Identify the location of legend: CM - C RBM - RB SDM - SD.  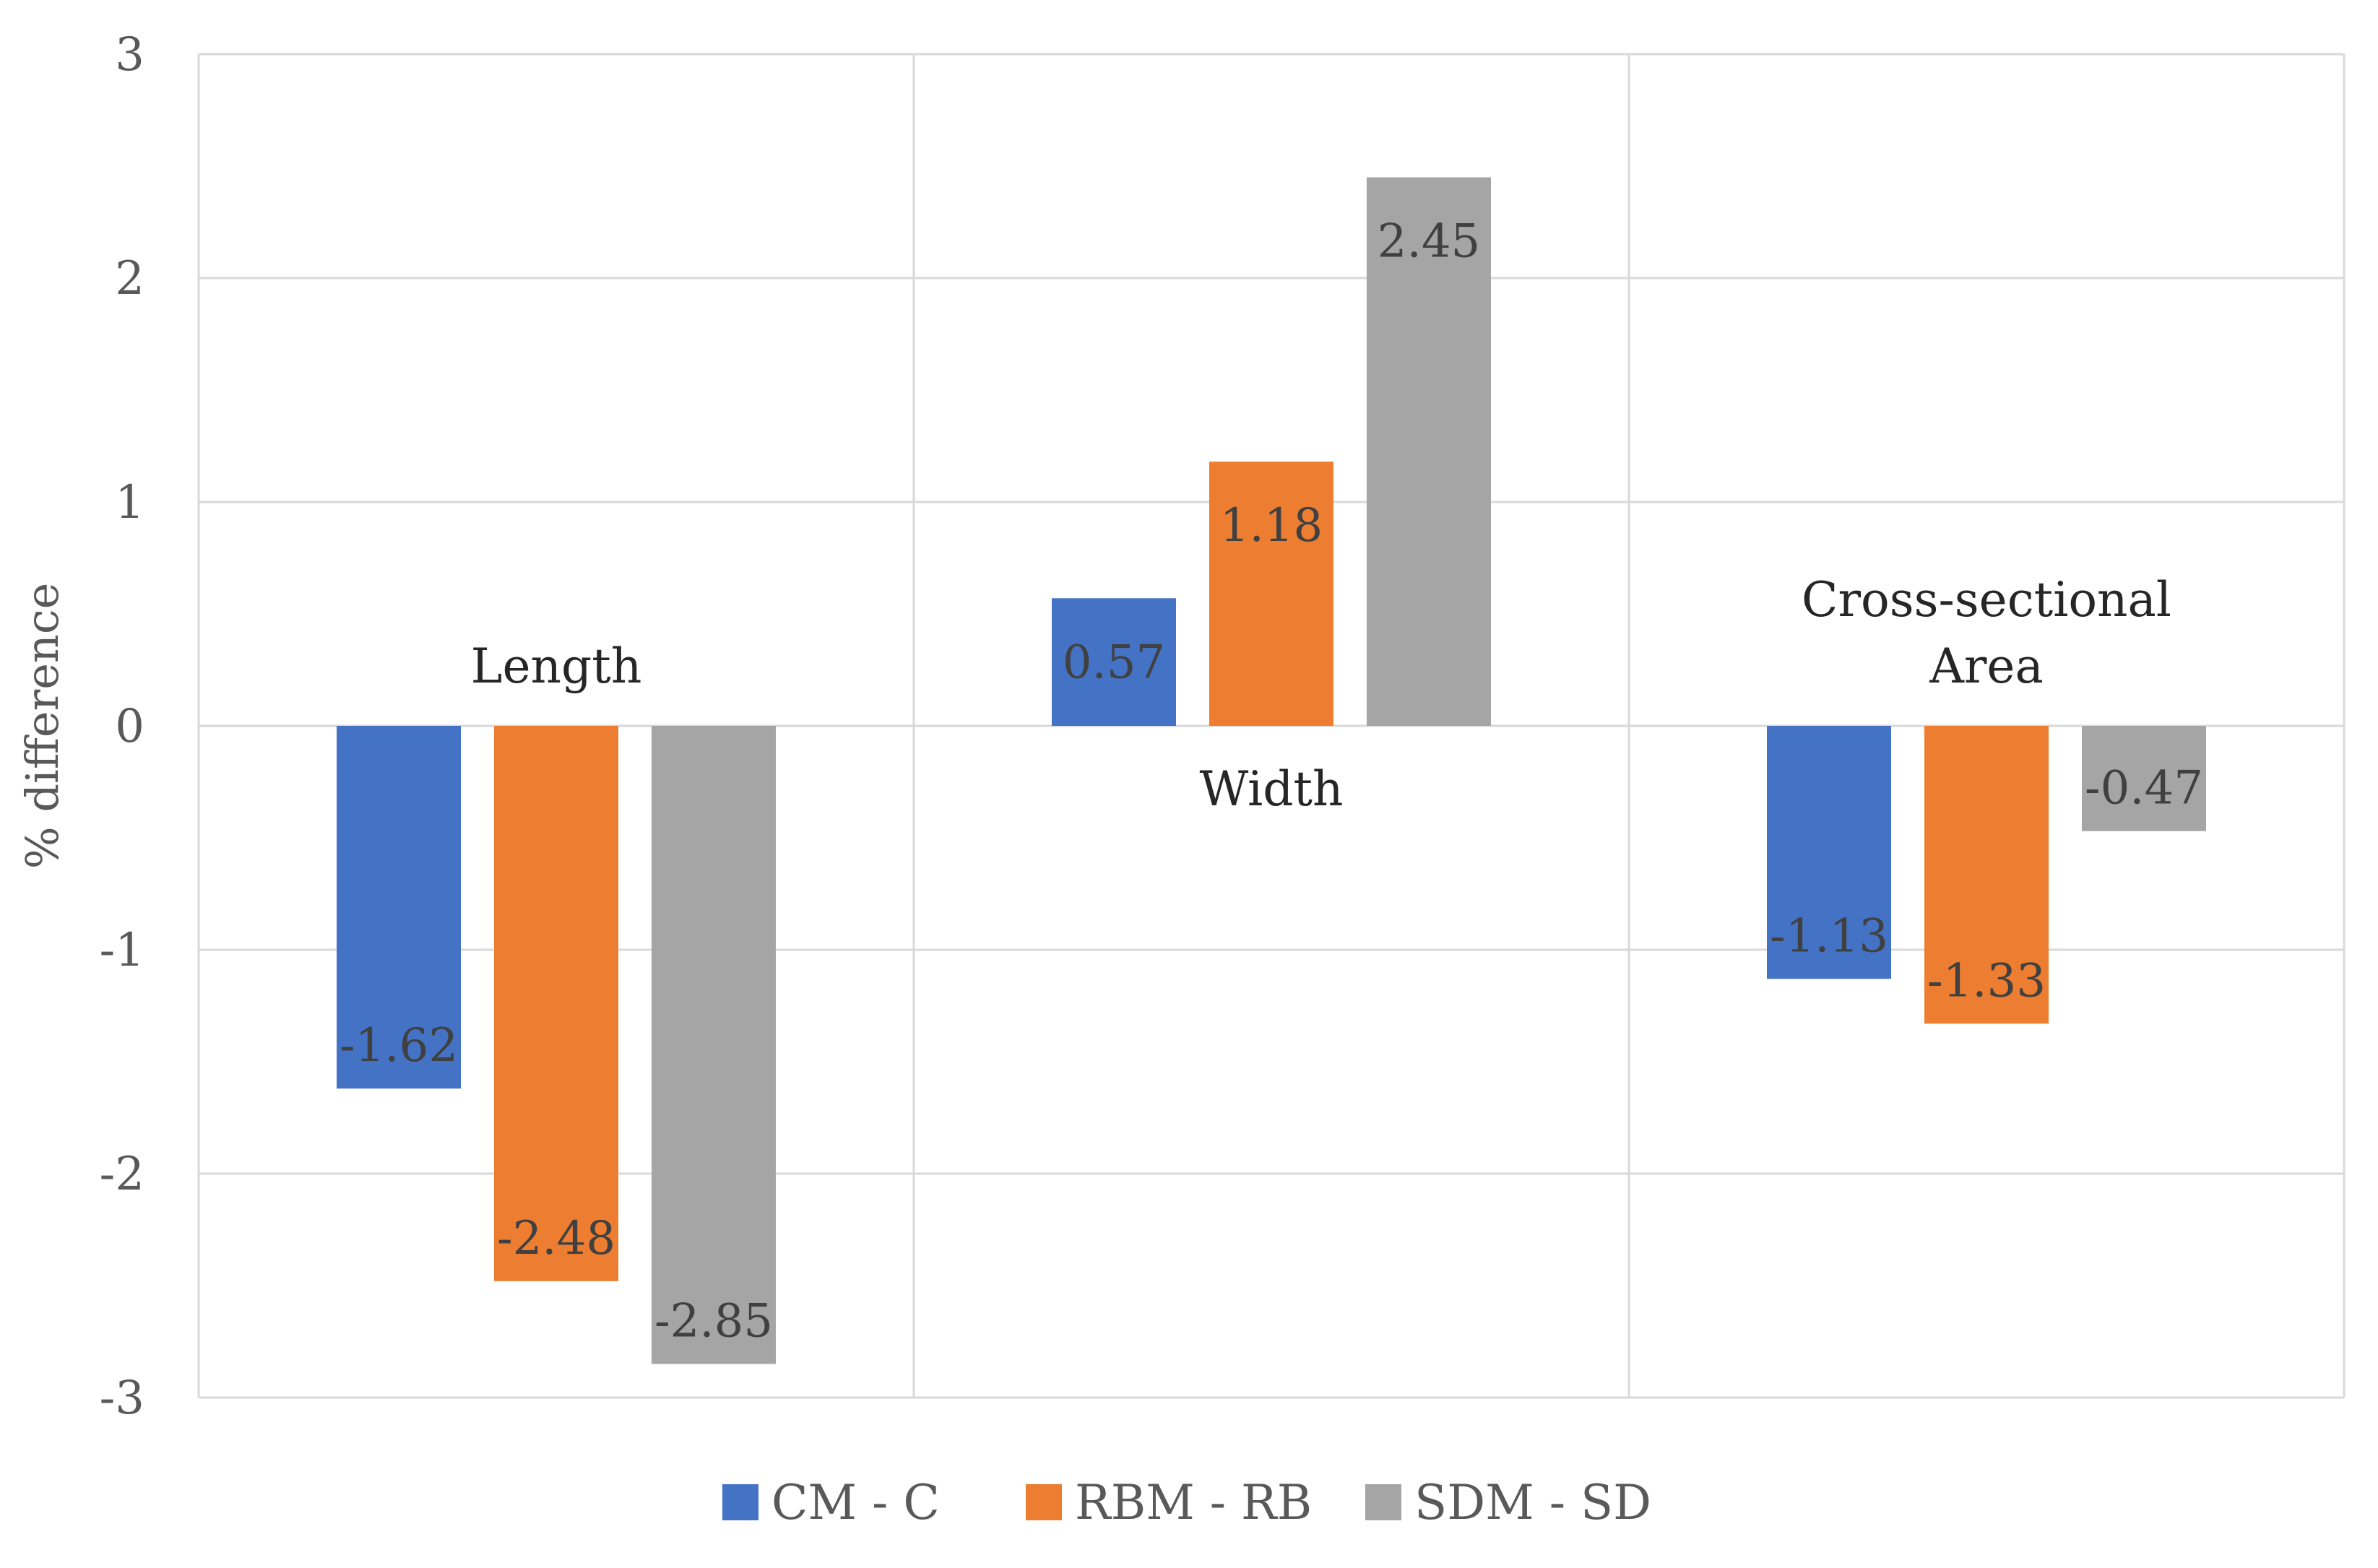
(1186, 1502).